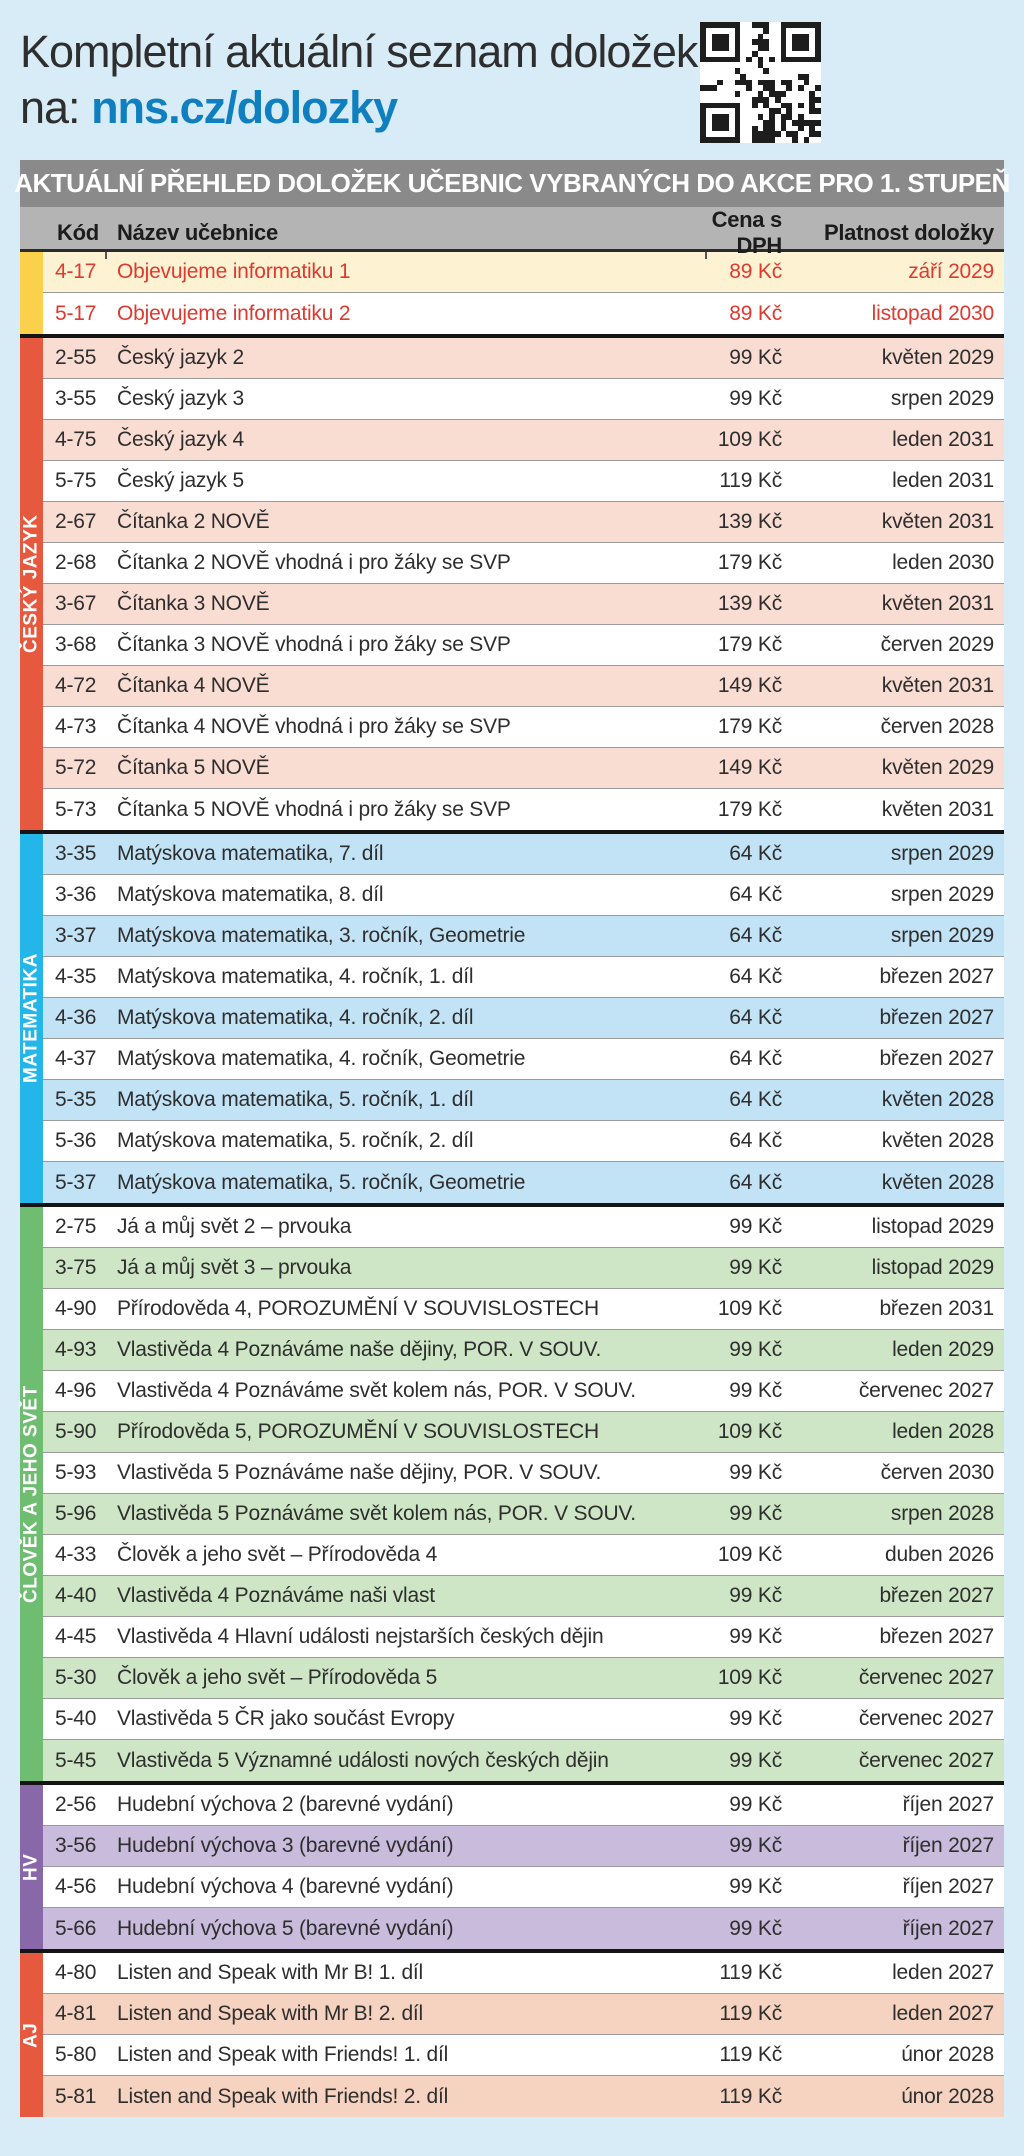 The height and width of the screenshot is (2156, 1024). What do you see at coordinates (193, 767) in the screenshot?
I see `row-name: Čítanka 5 NOVĚ` at bounding box center [193, 767].